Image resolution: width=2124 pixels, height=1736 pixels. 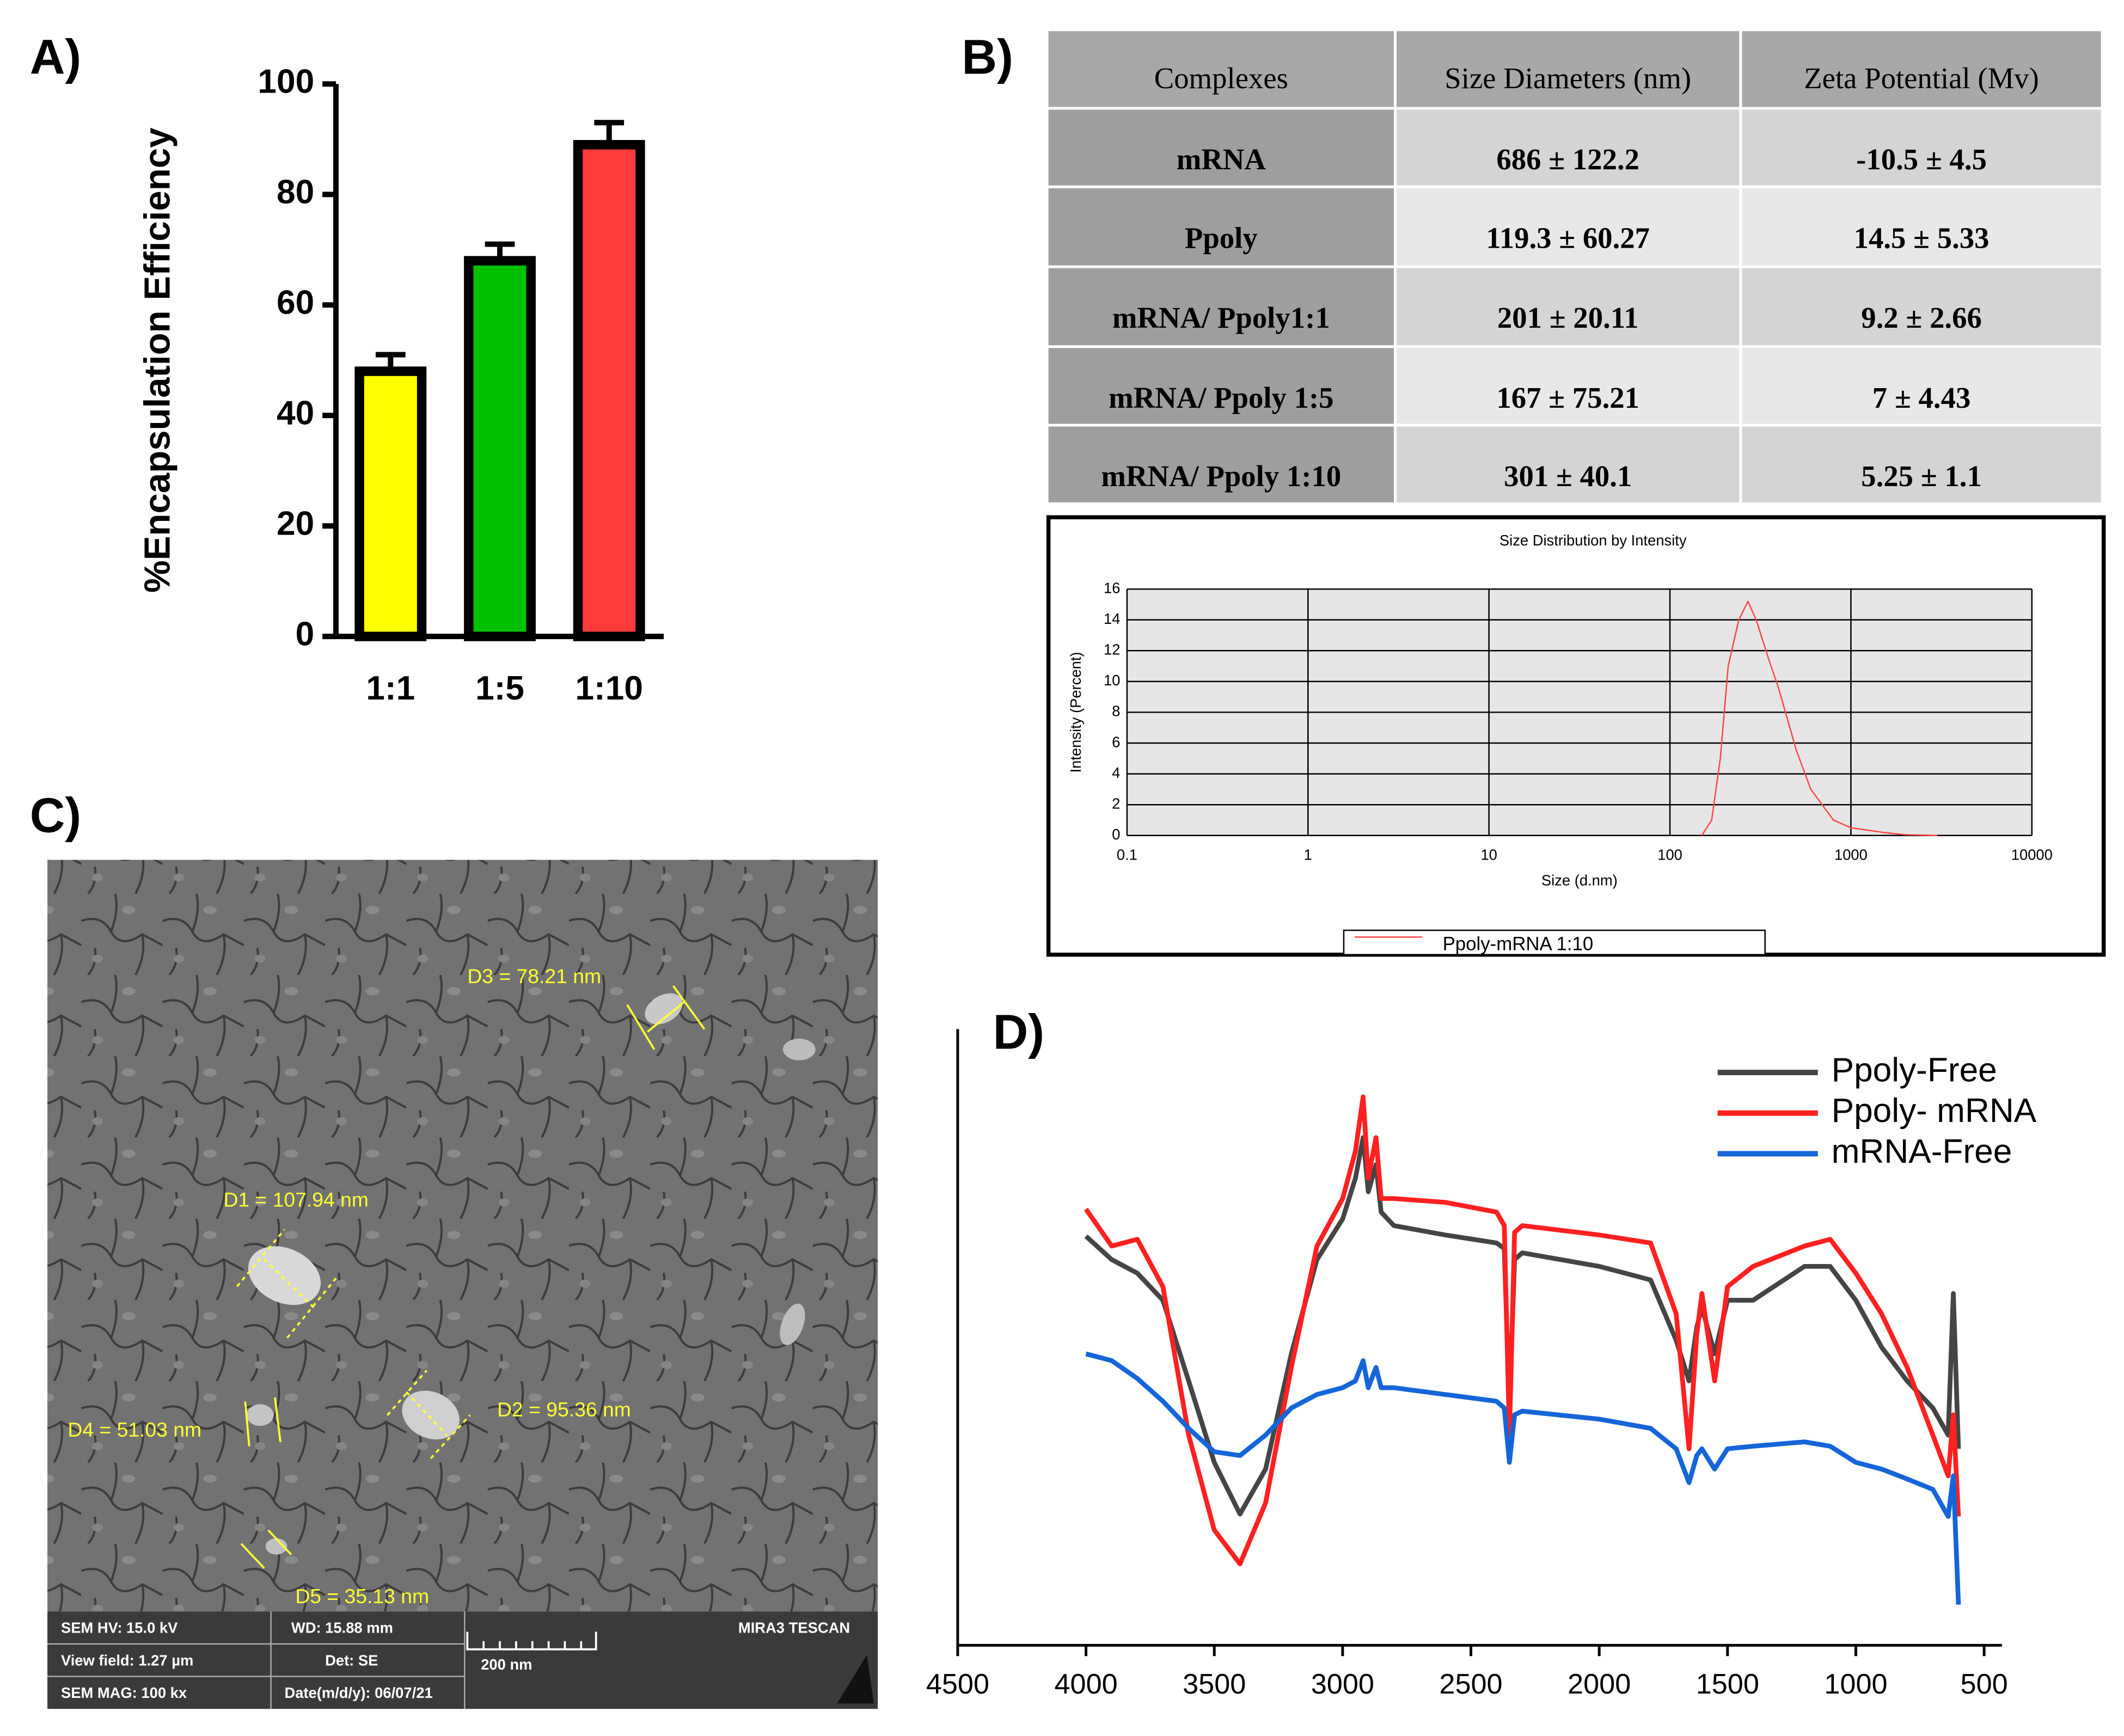 I want to click on x-tick-label: 4000, so click(x=1085, y=1684).